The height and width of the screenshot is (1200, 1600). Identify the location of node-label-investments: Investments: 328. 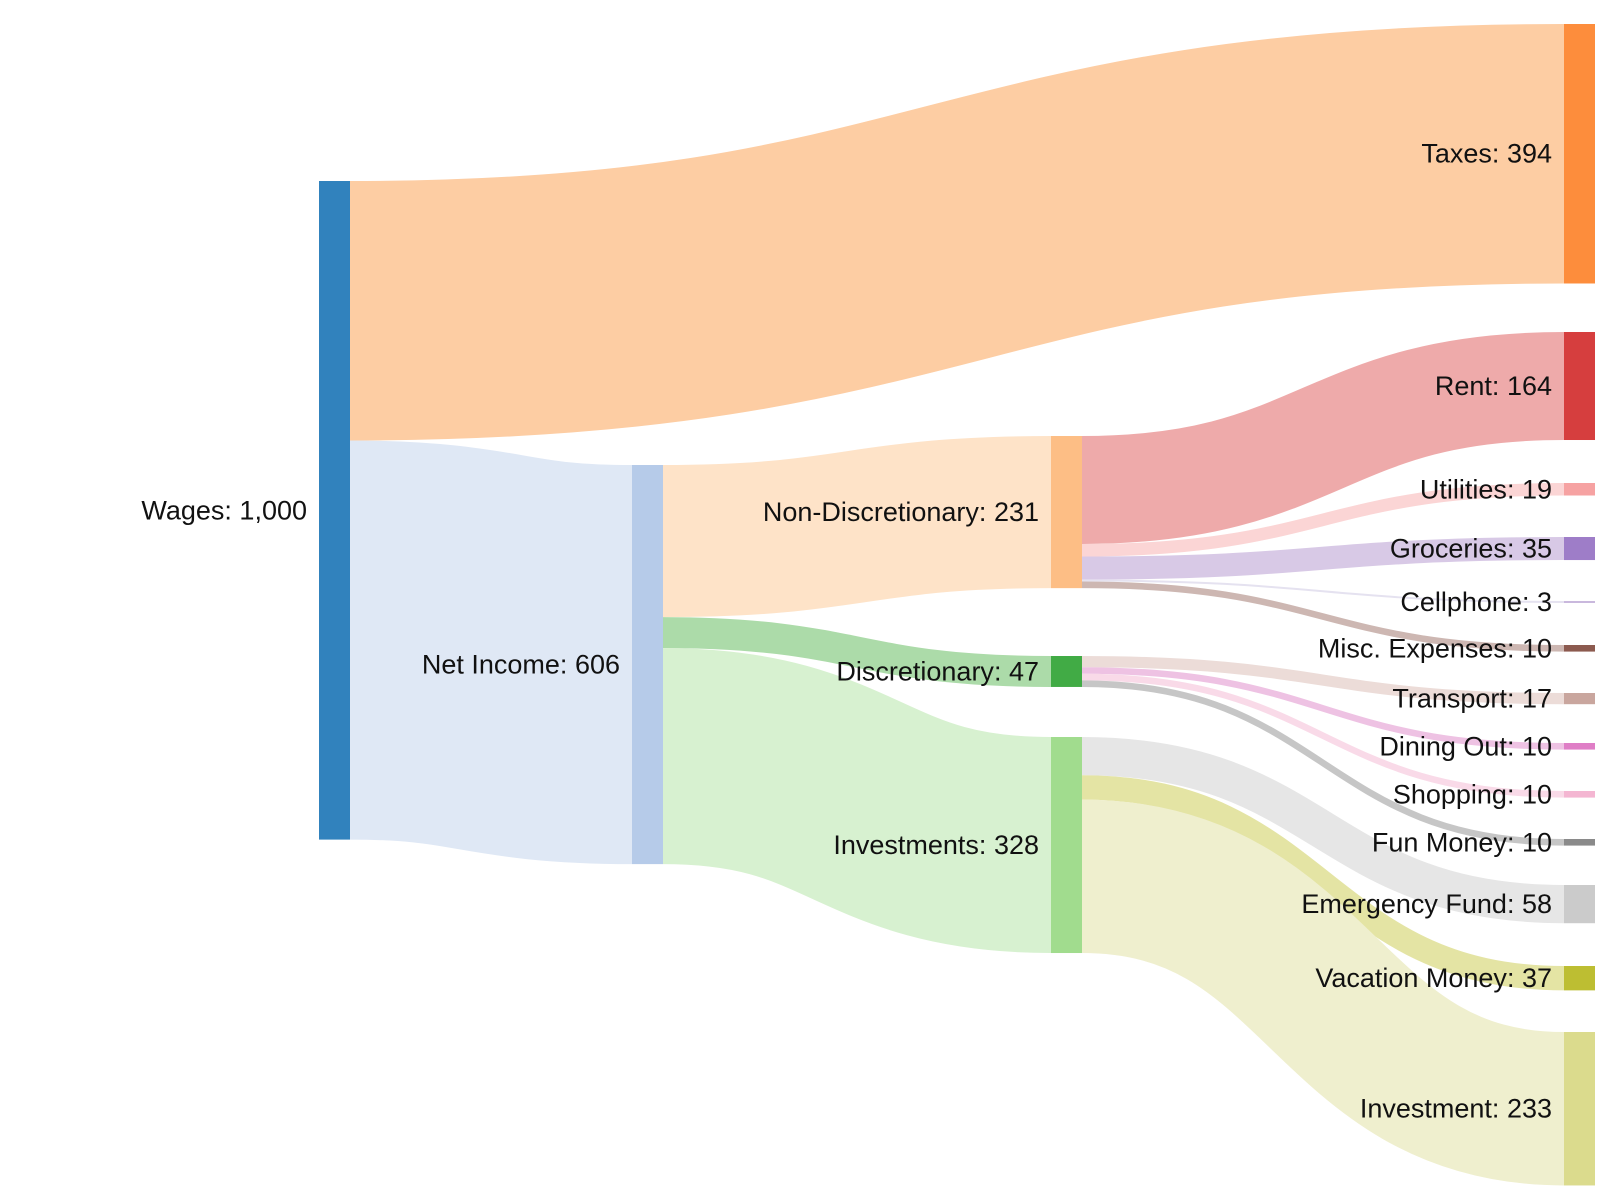
(936, 845).